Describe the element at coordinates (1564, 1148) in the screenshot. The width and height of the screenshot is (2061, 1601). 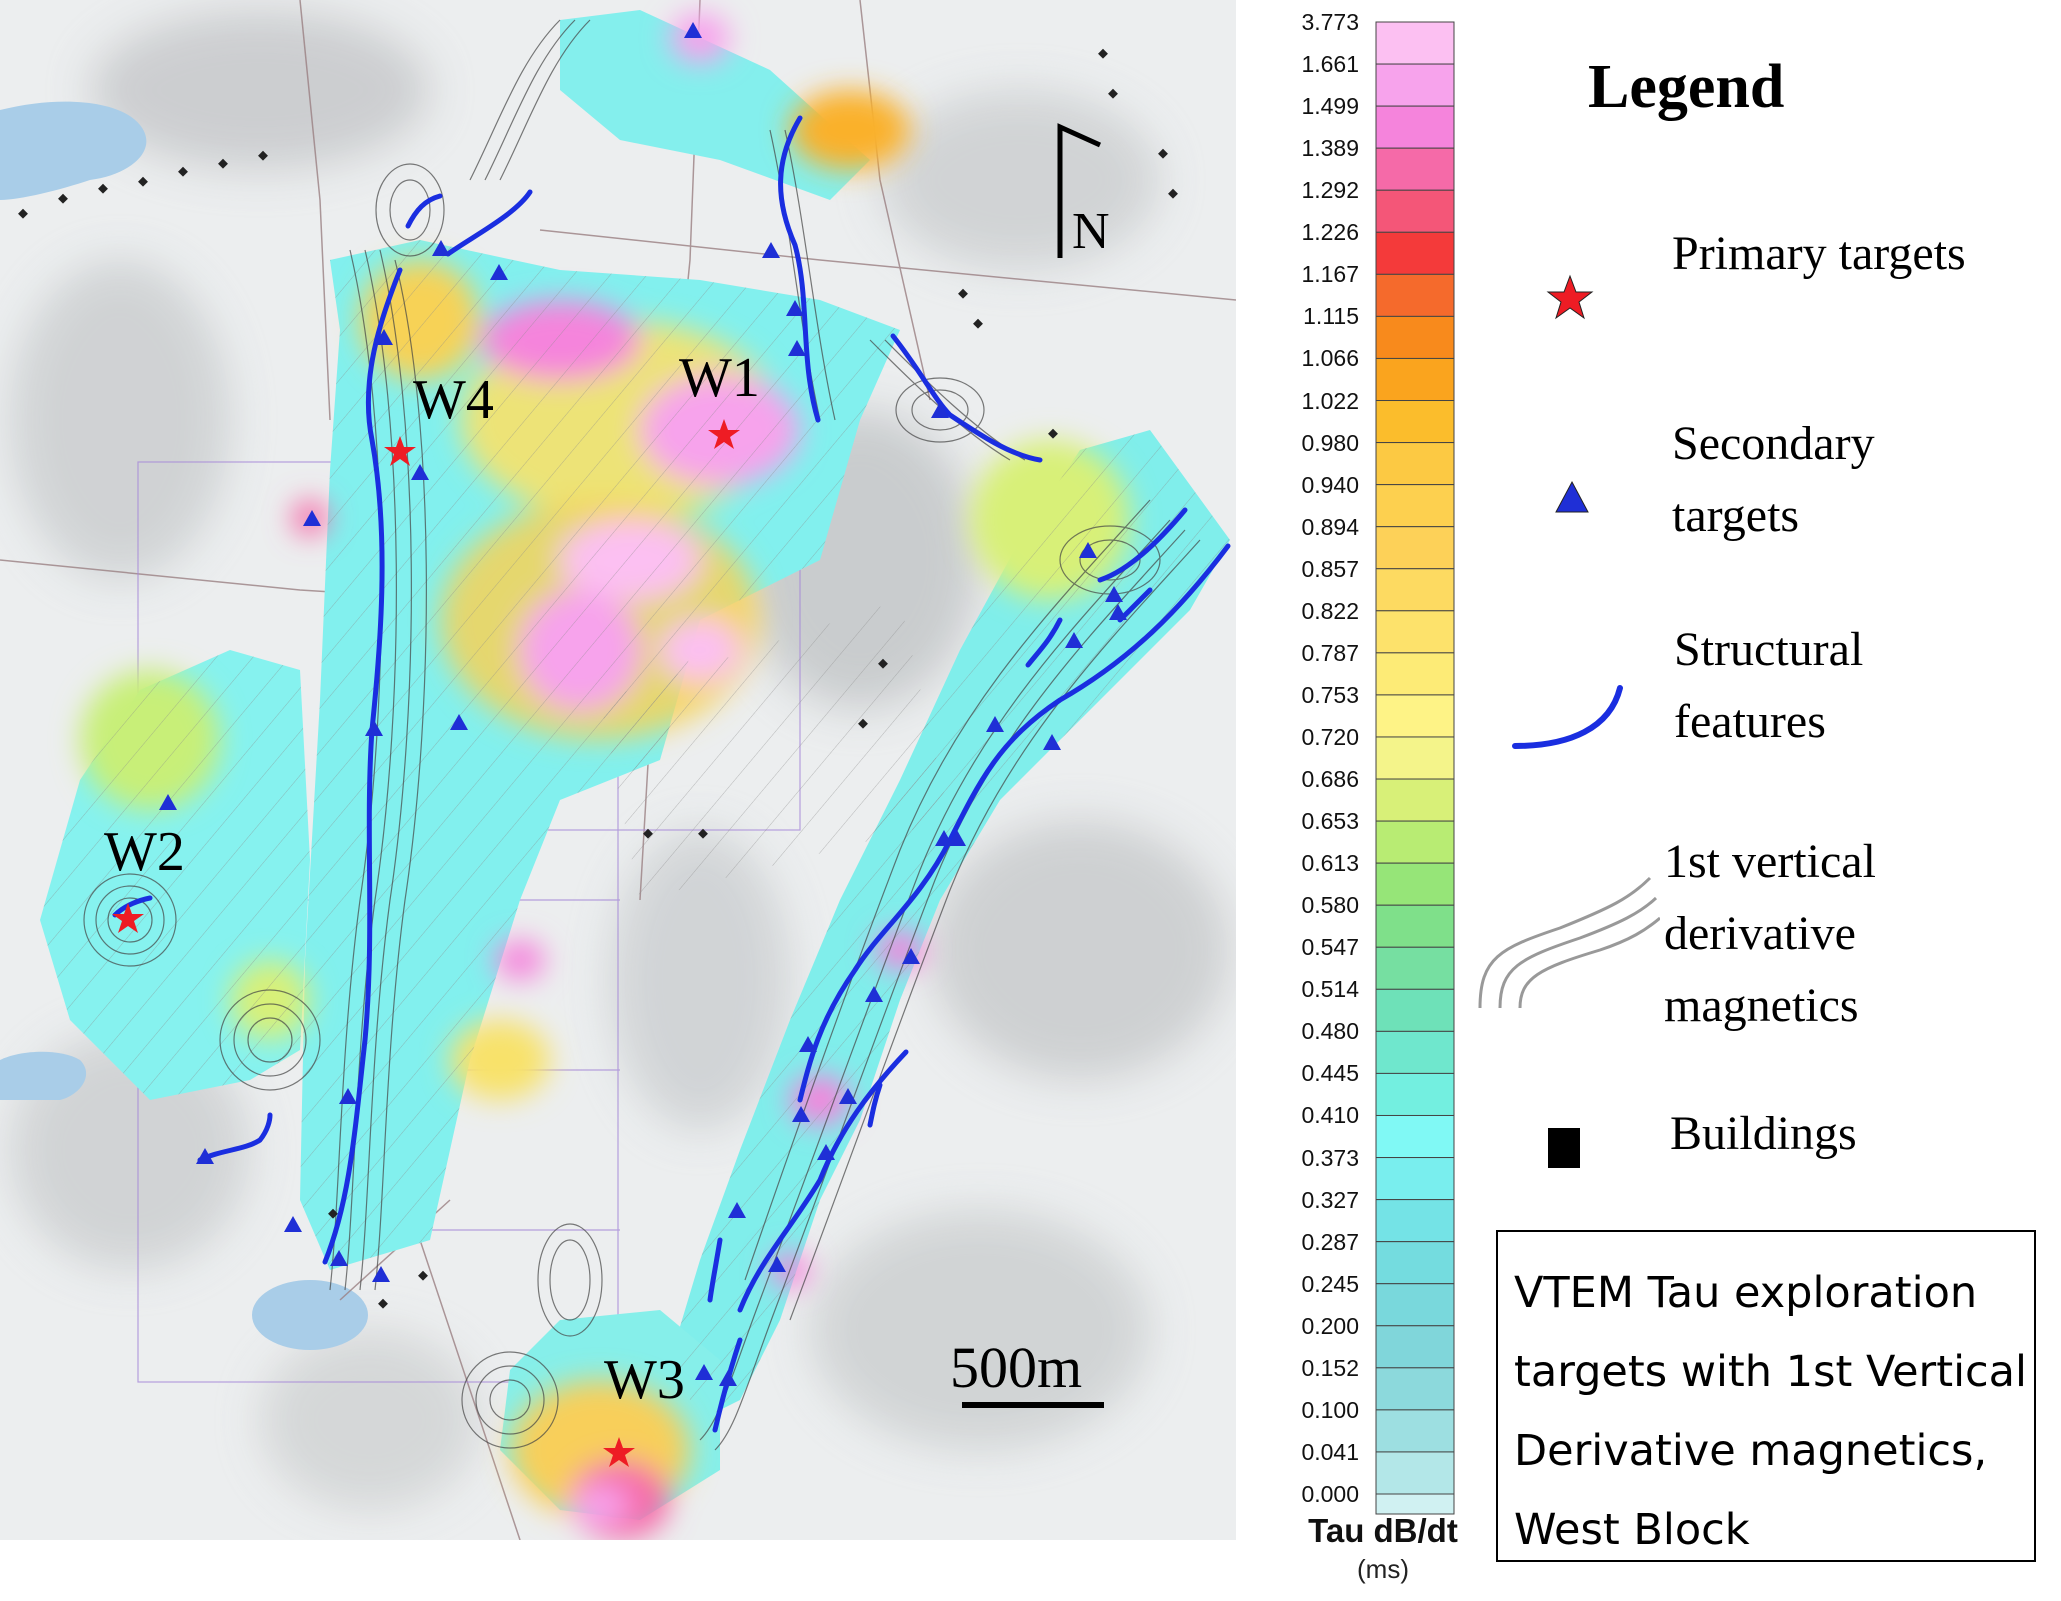
I see `legend-building-icon` at that location.